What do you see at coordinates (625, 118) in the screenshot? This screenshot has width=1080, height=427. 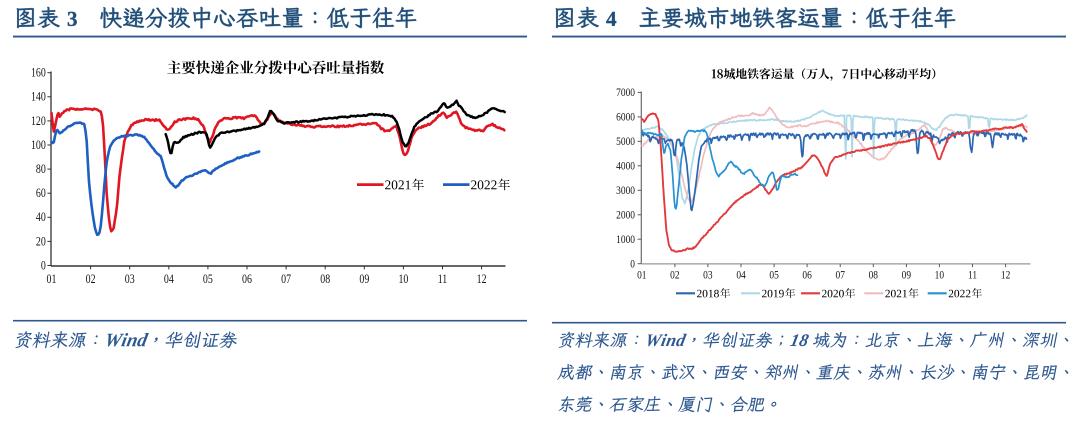 I see `svg-text: 6000` at bounding box center [625, 118].